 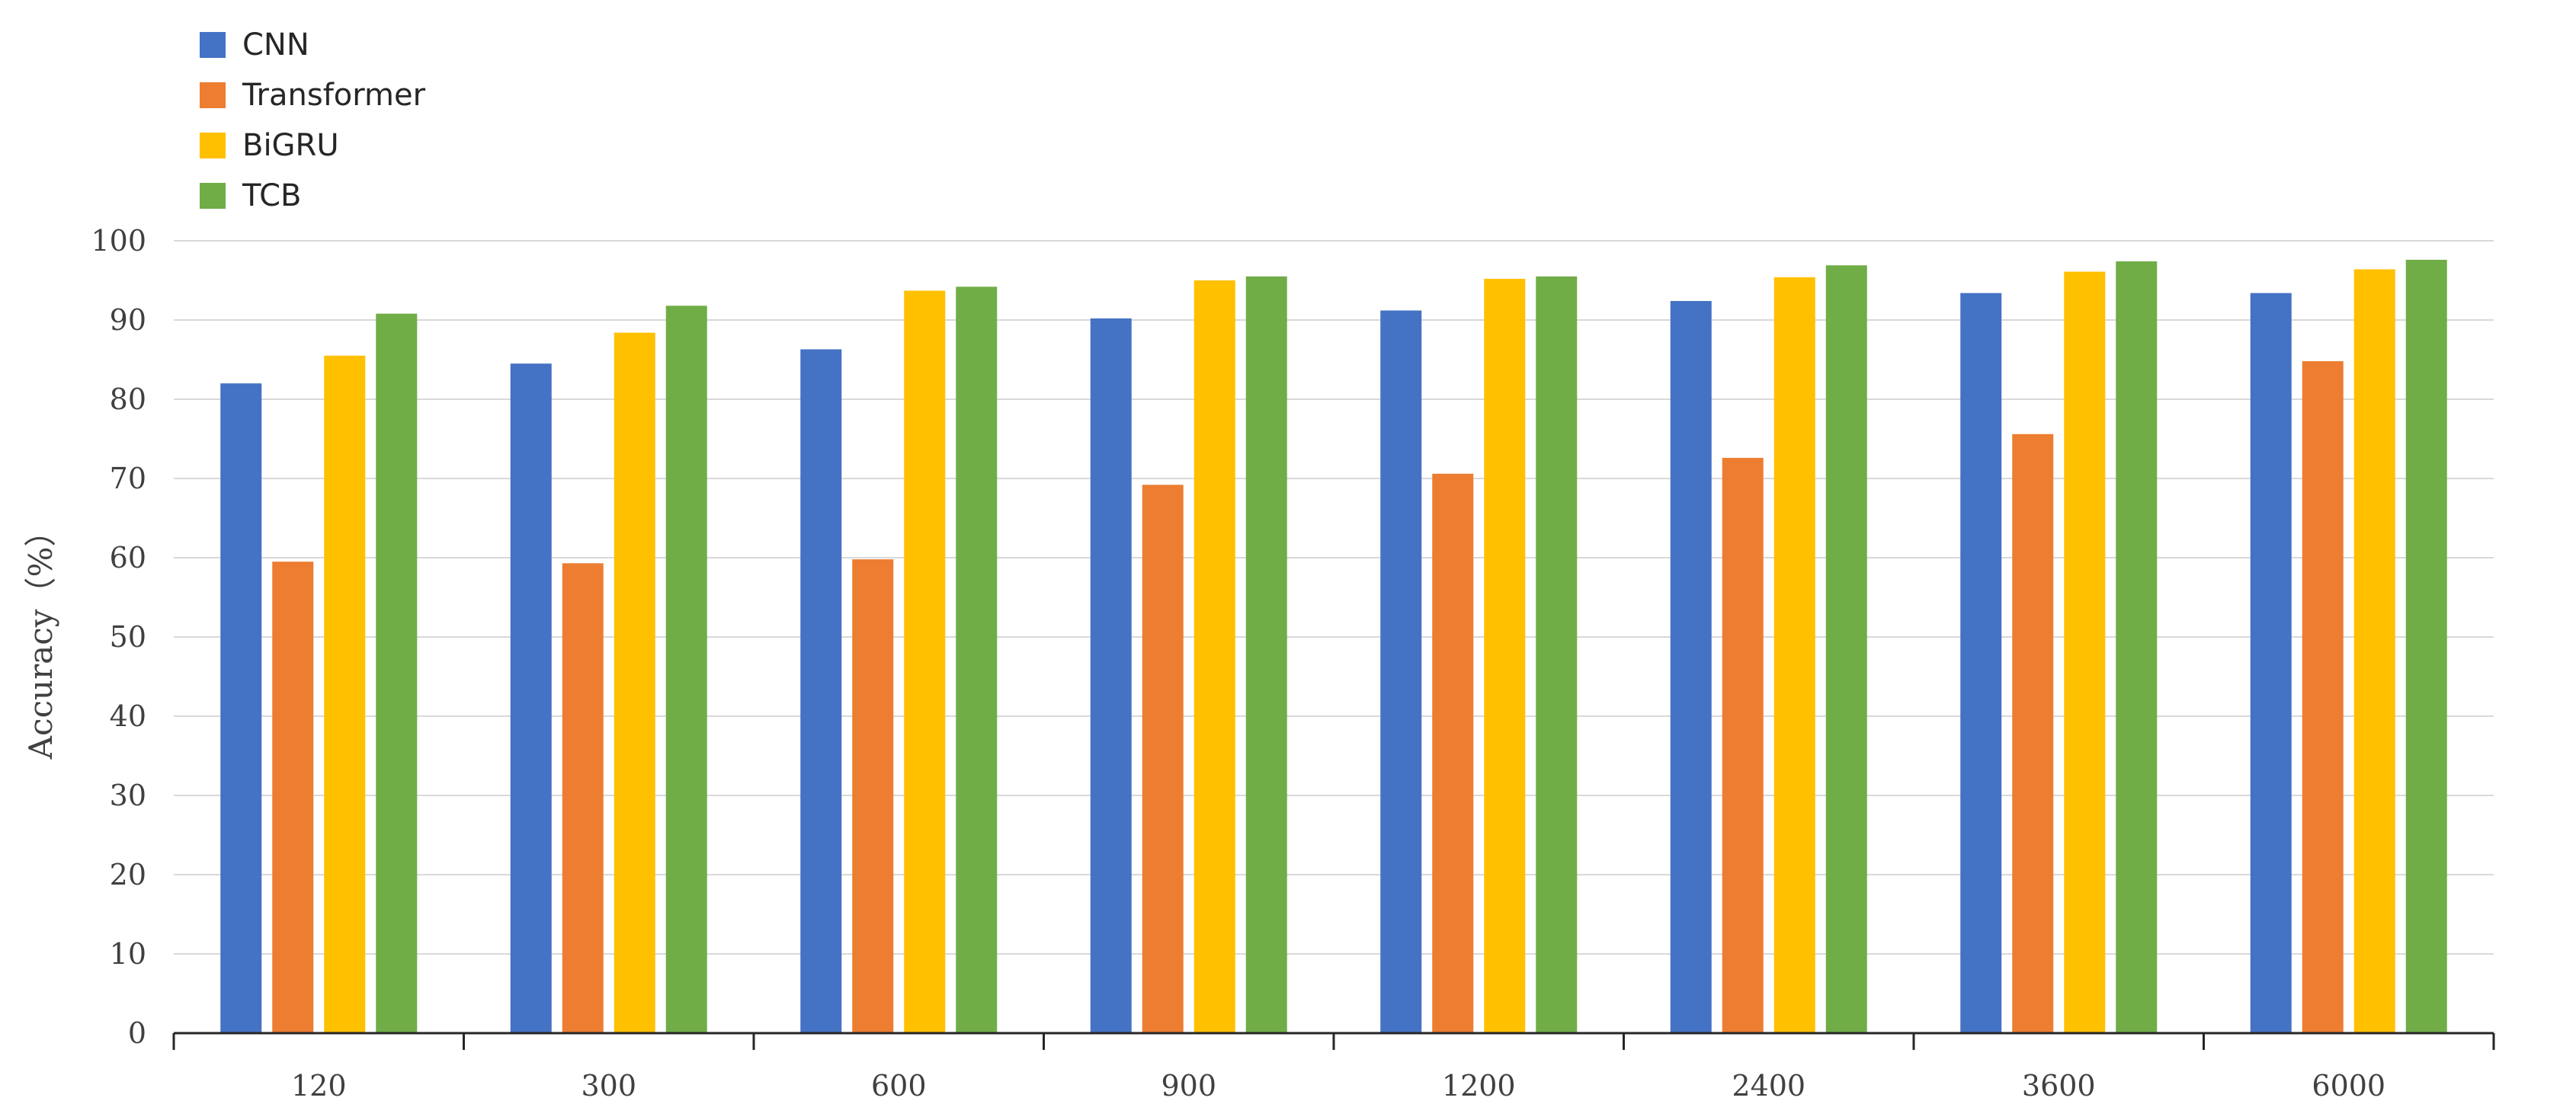 What do you see at coordinates (275, 44) in the screenshot?
I see `legend-label: CNN` at bounding box center [275, 44].